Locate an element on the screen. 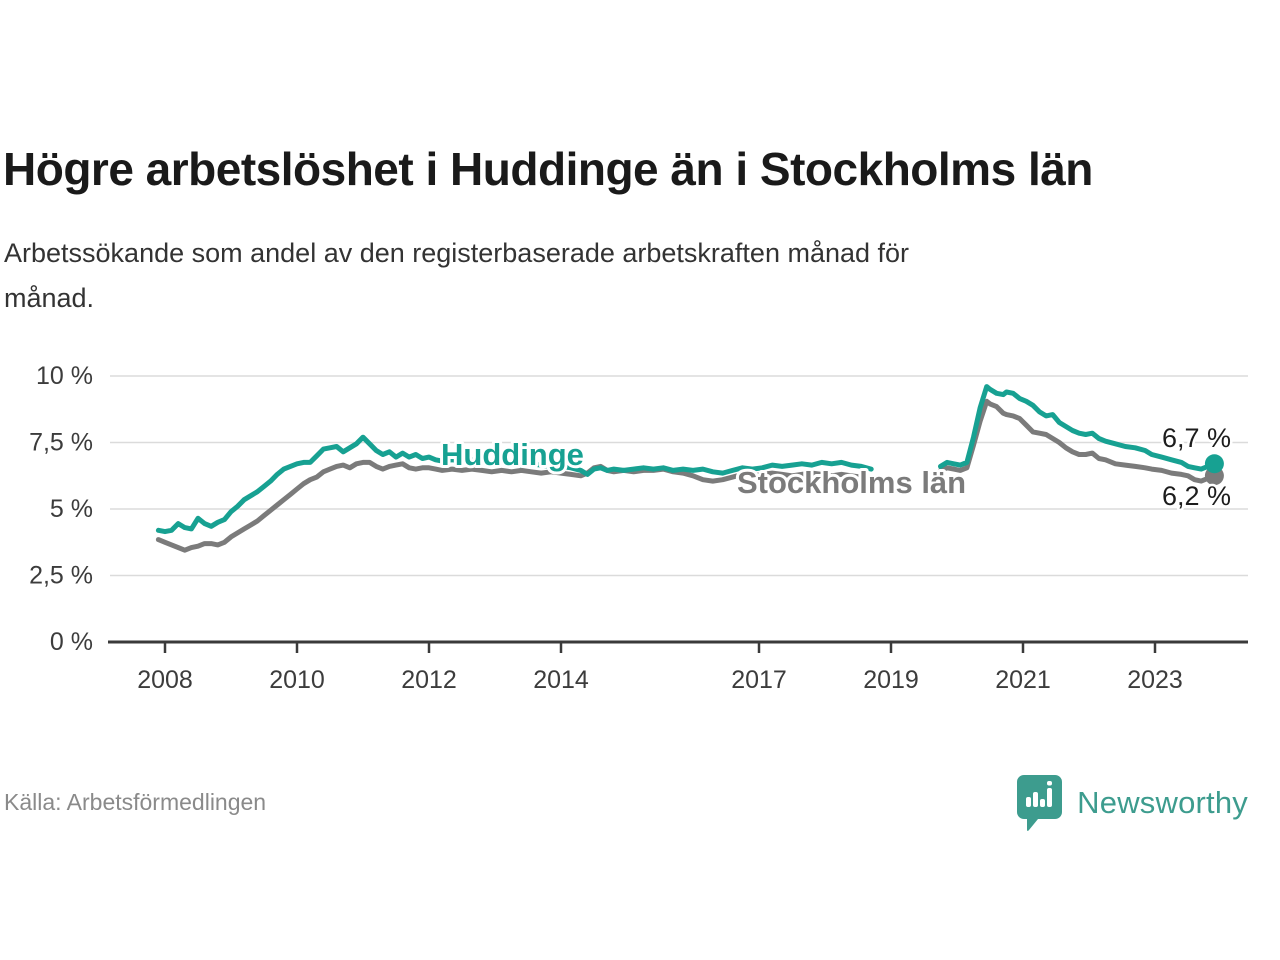 Image resolution: width=1280 pixels, height=960 pixels. series-line-huddinge is located at coordinates (686, 459).